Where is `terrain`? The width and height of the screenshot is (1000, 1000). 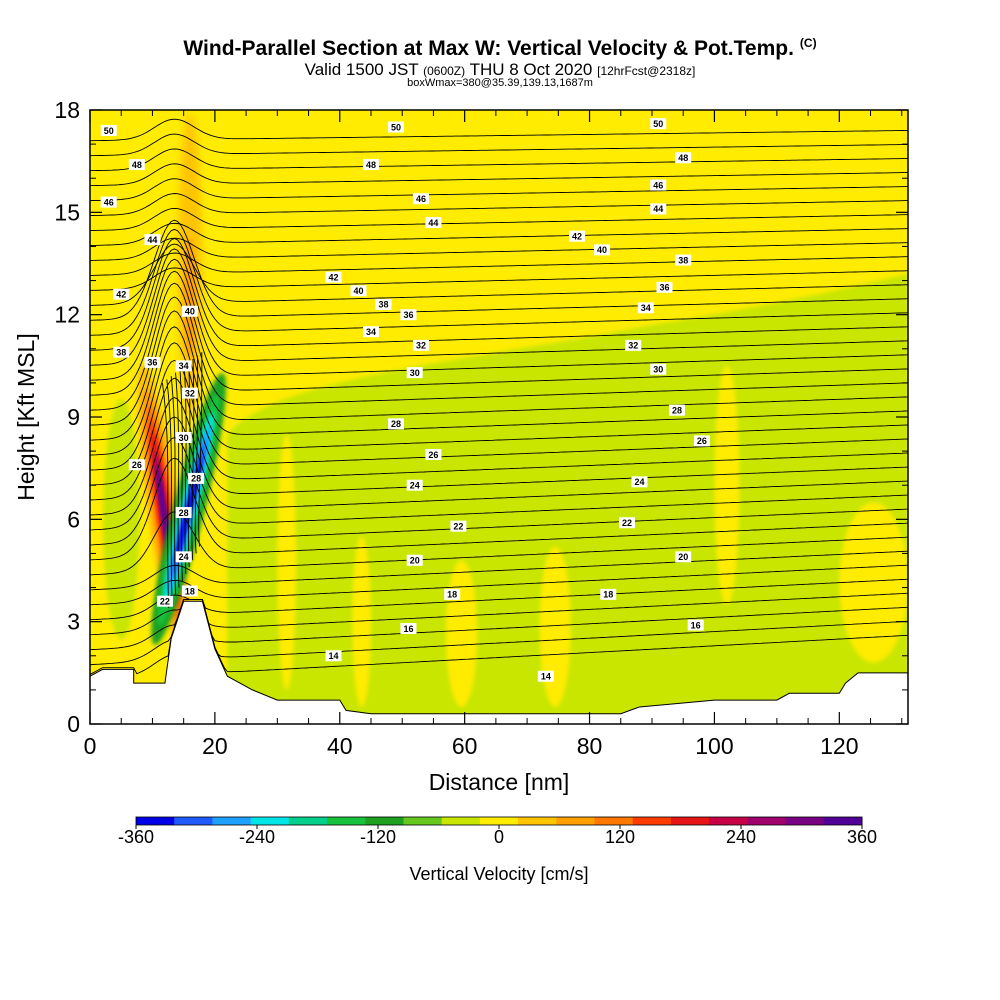
terrain is located at coordinates (499, 662).